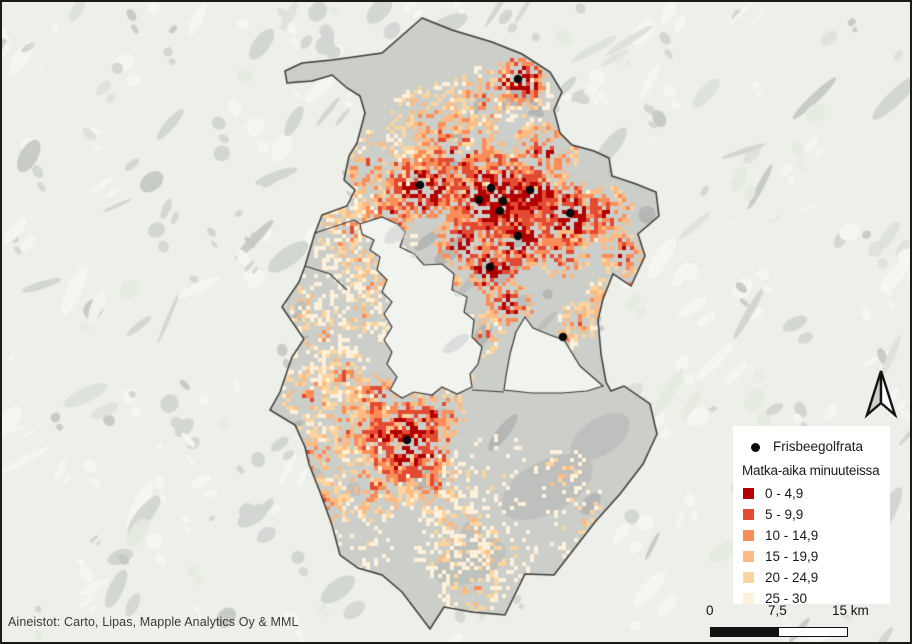 This screenshot has height=644, width=912. What do you see at coordinates (710, 610) in the screenshot?
I see `scale-label-zero: 0` at bounding box center [710, 610].